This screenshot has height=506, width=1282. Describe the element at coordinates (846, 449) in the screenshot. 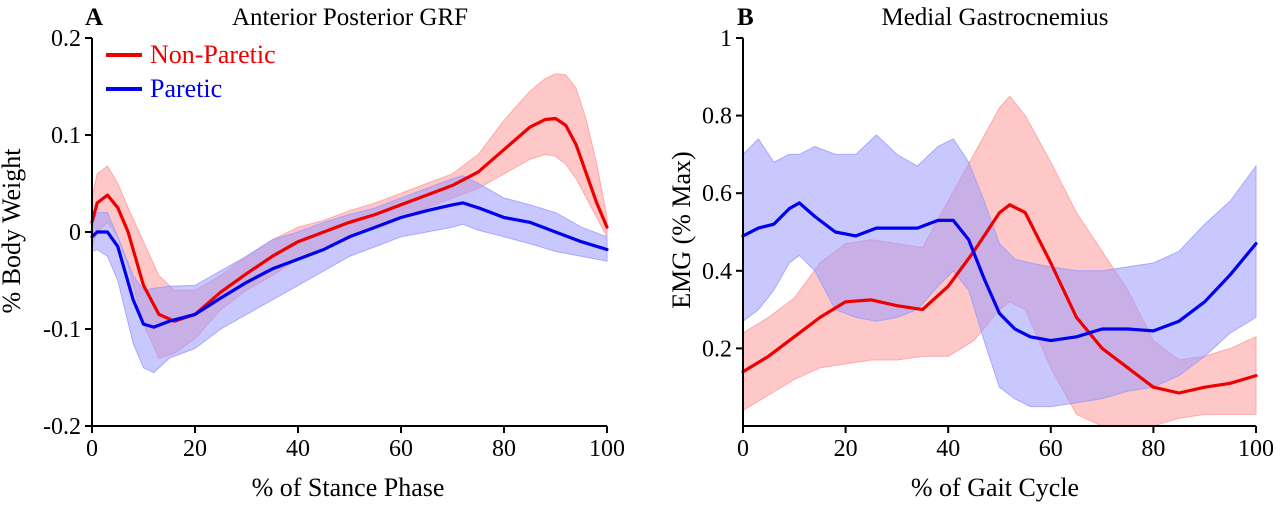

I see `panel-b-x-tick-label: 20` at that location.